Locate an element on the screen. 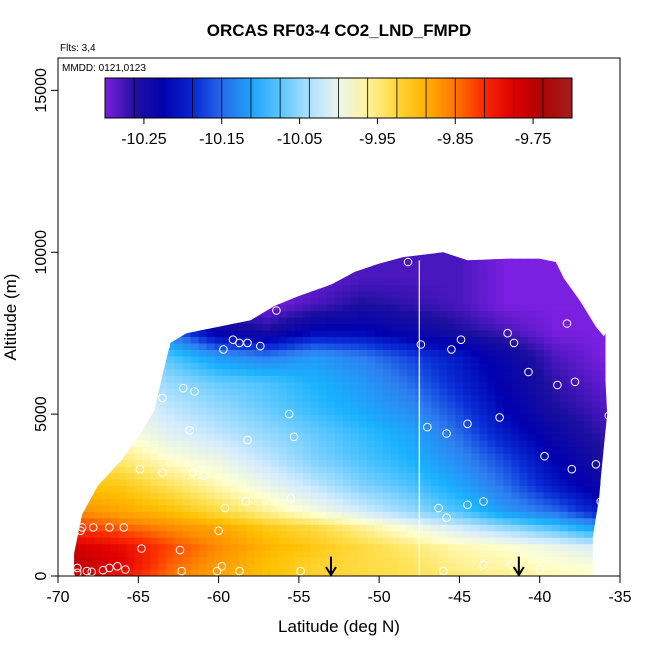 Image resolution: width=650 pixels, height=650 pixels. colorbar-tick-label: -9.85 is located at coordinates (455, 139).